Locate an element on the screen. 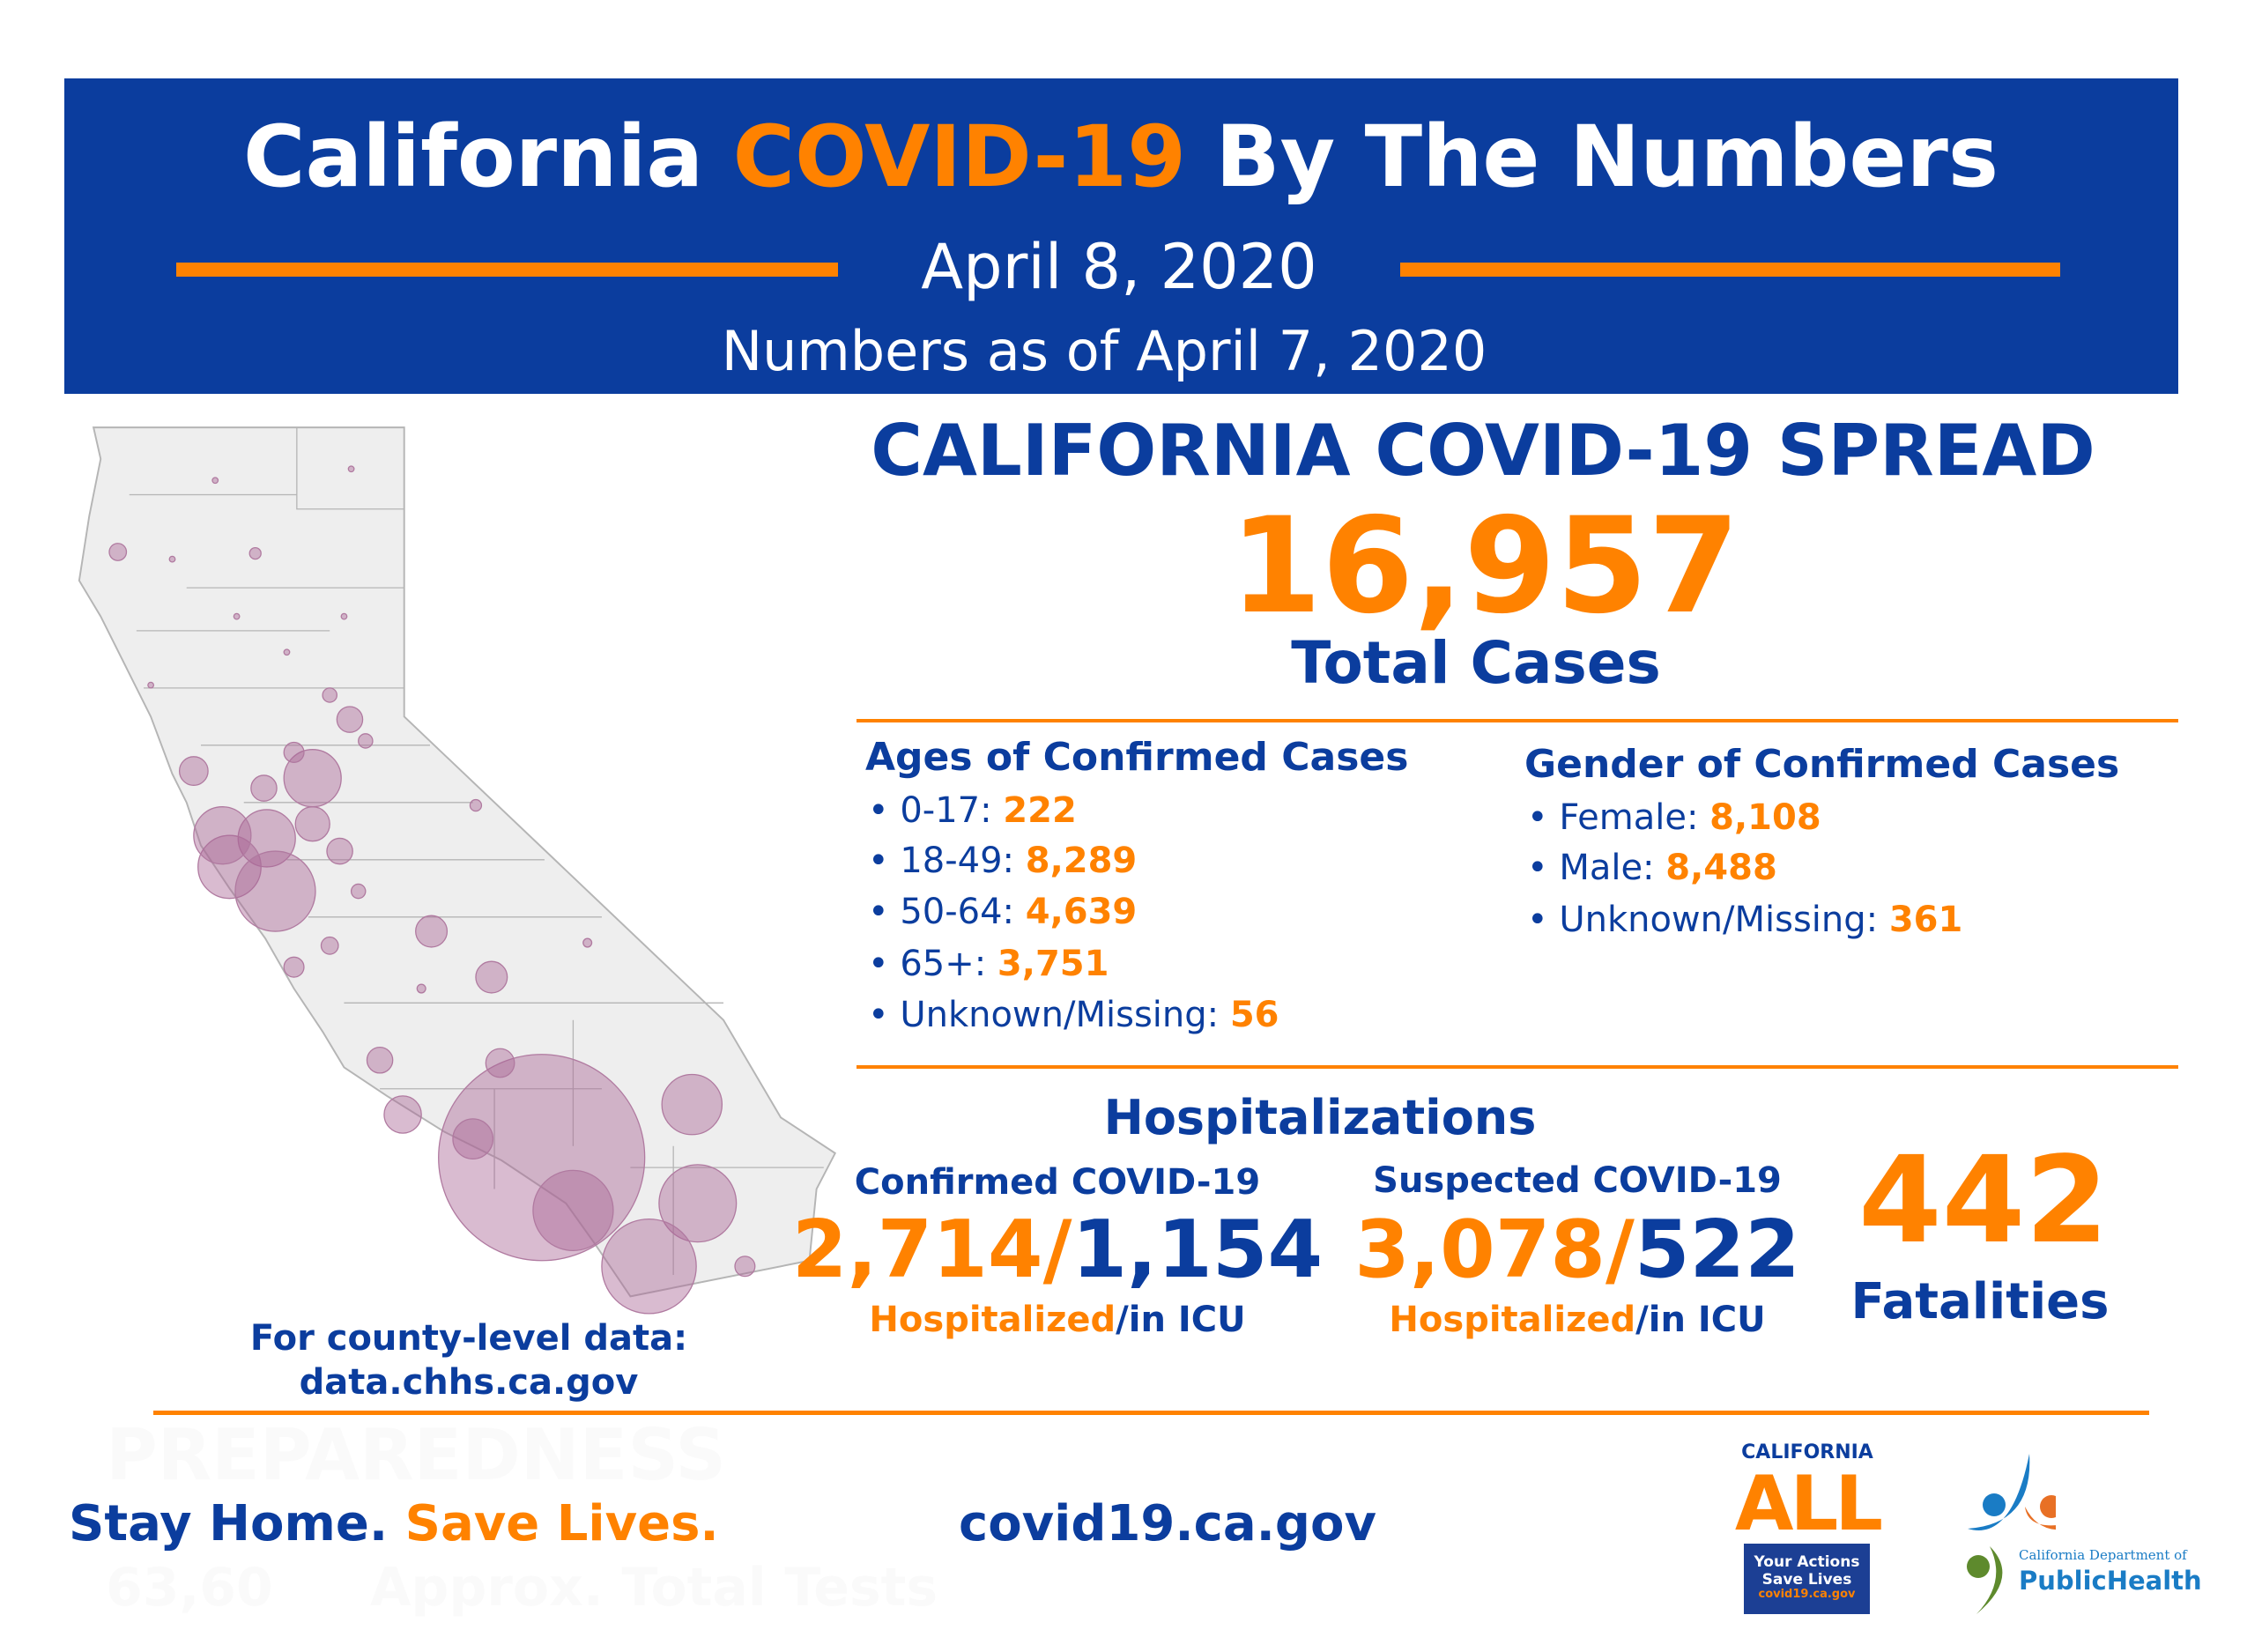 This screenshot has width=2247, height=1652. report-date: April 8, 2020 is located at coordinates (1119, 267).